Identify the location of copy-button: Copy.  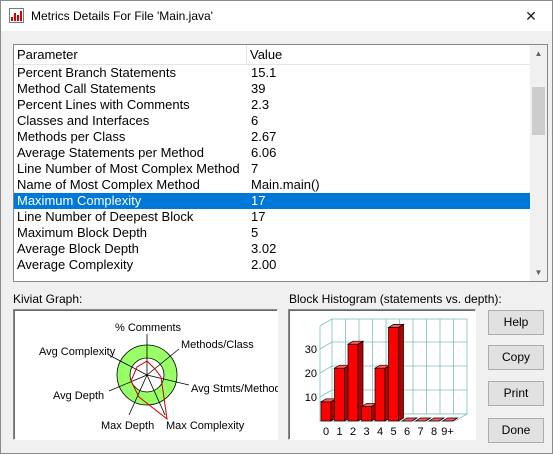
(516, 357).